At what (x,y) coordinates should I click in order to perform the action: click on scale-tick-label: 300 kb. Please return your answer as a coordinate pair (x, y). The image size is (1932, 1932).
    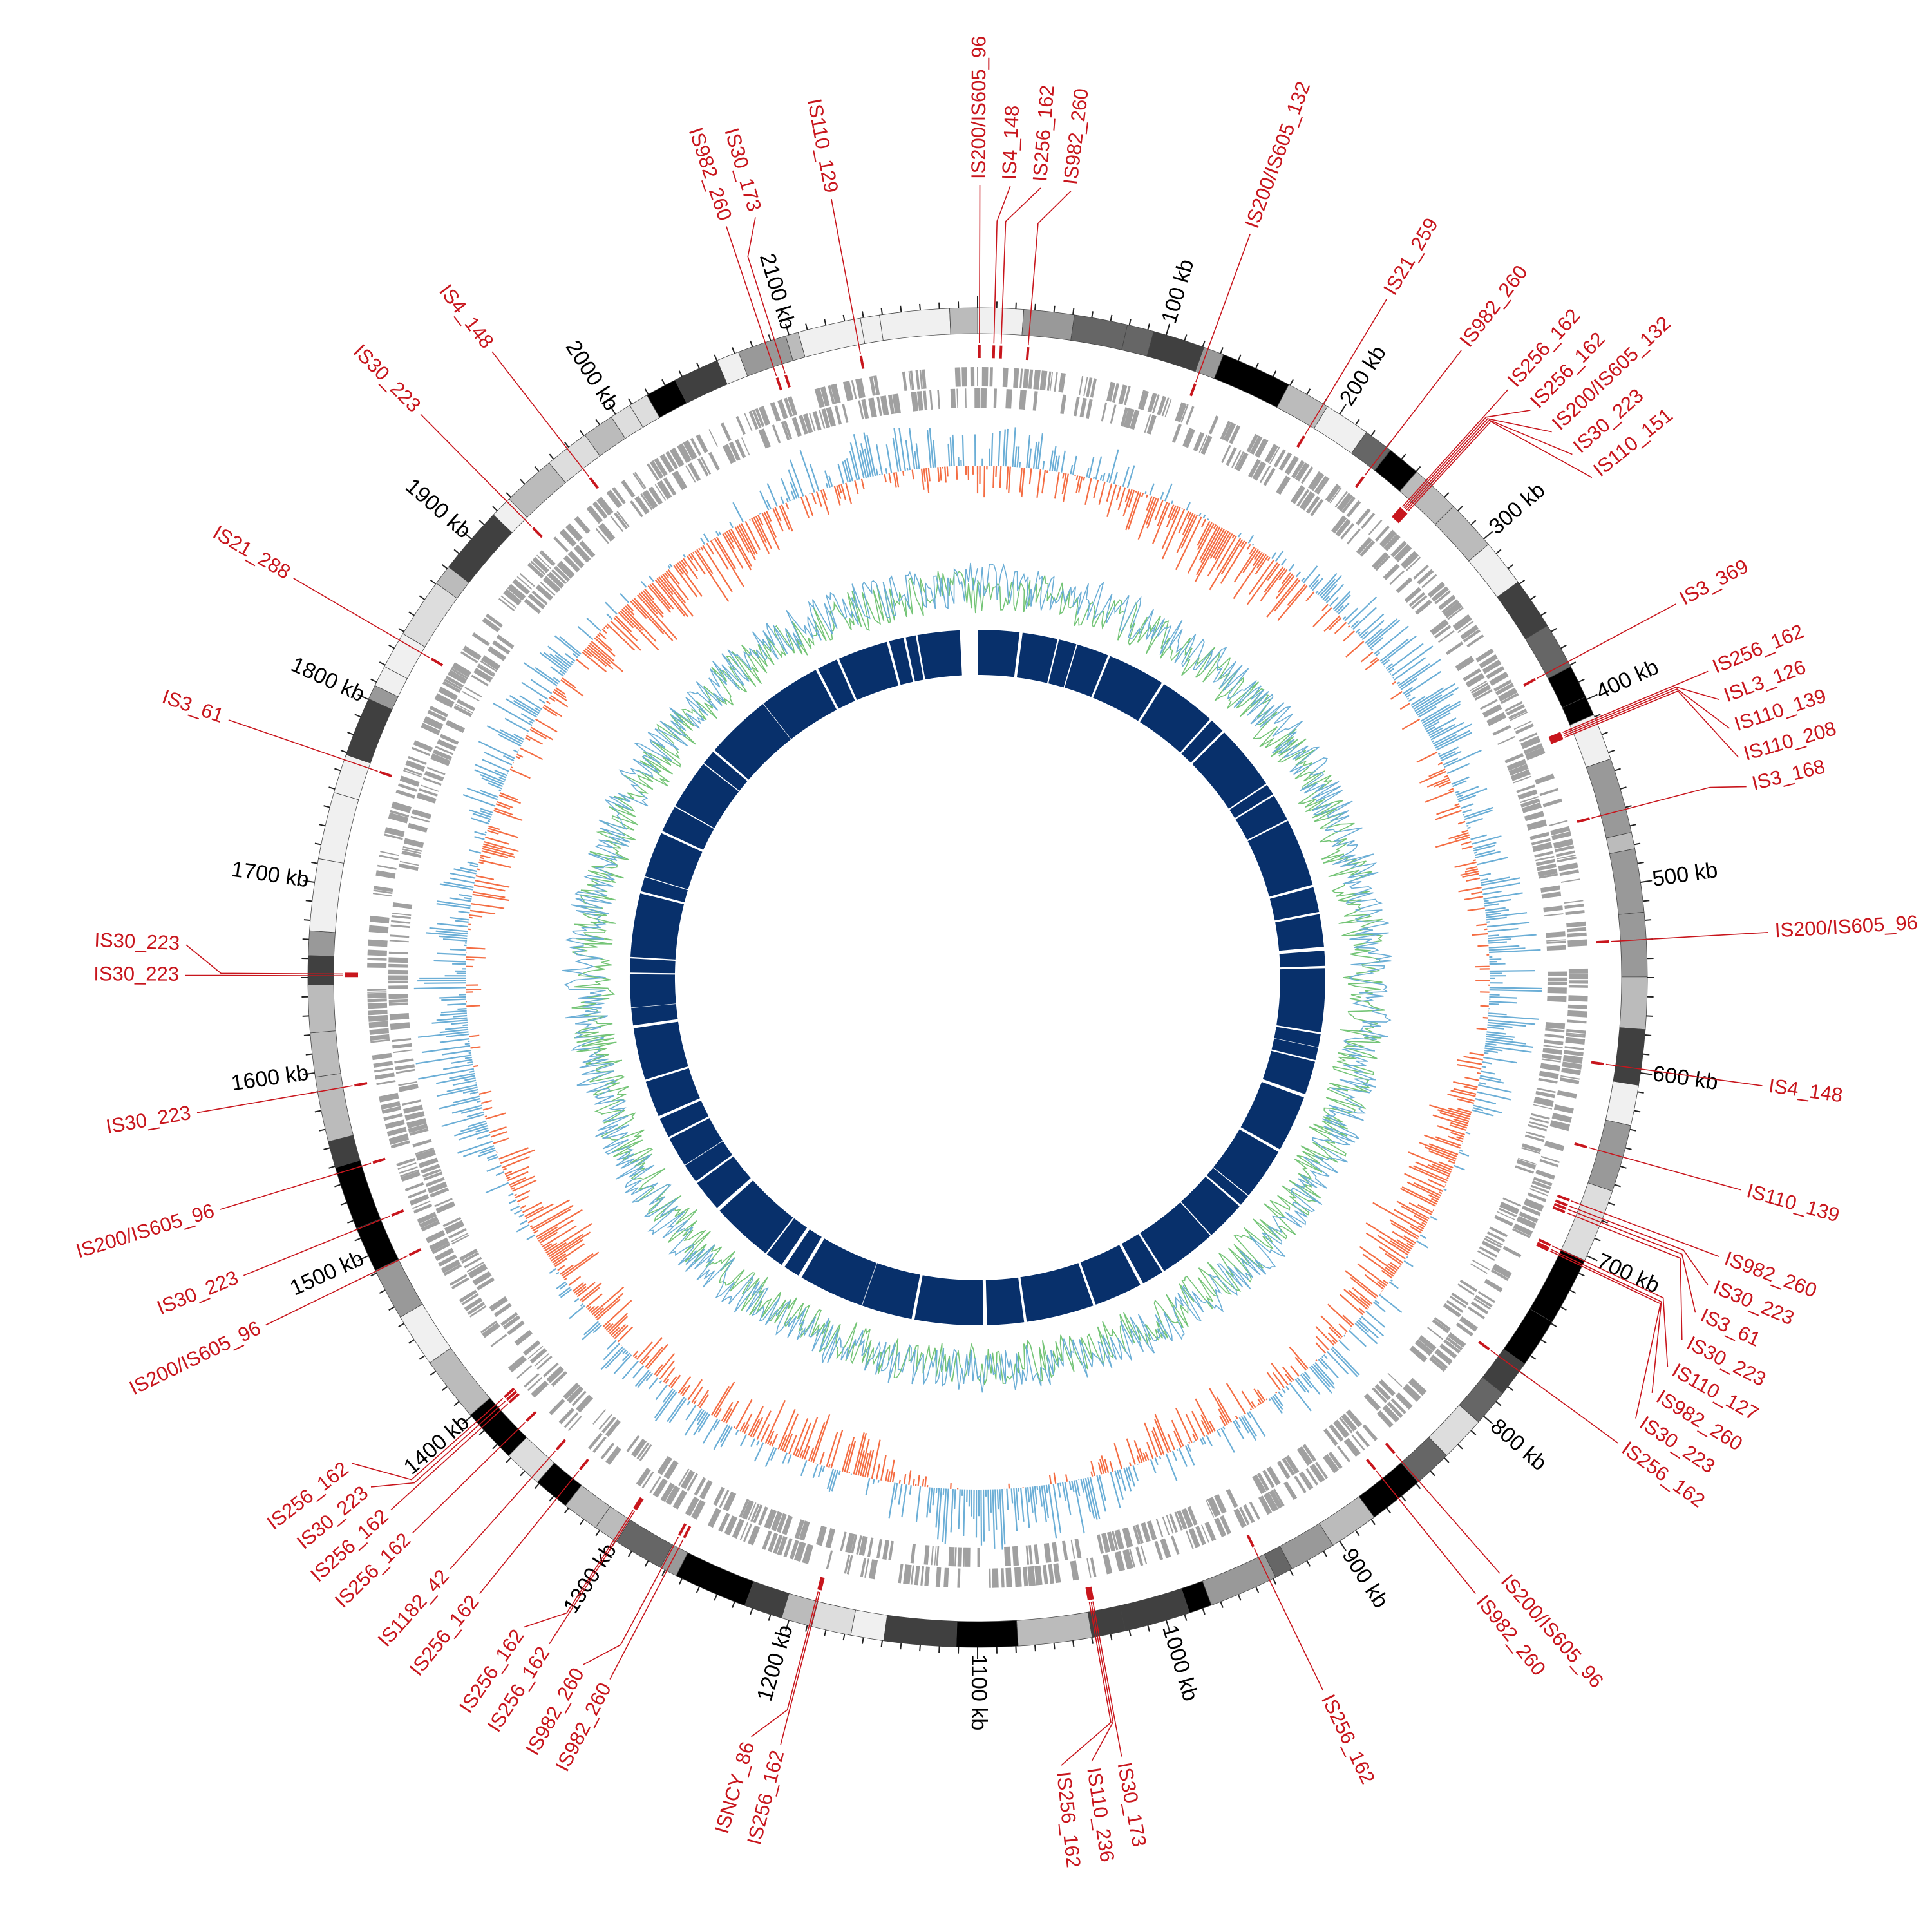
    Looking at the image, I should click on (1517, 509).